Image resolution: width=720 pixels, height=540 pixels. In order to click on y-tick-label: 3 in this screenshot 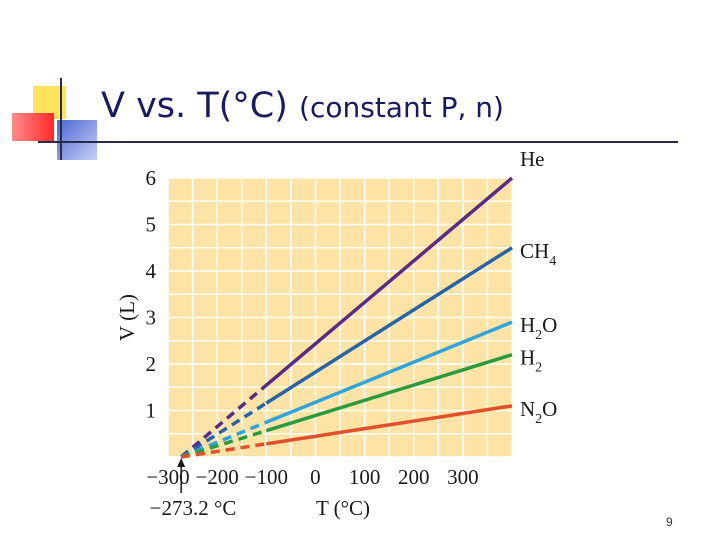, I will do `click(151, 318)`.